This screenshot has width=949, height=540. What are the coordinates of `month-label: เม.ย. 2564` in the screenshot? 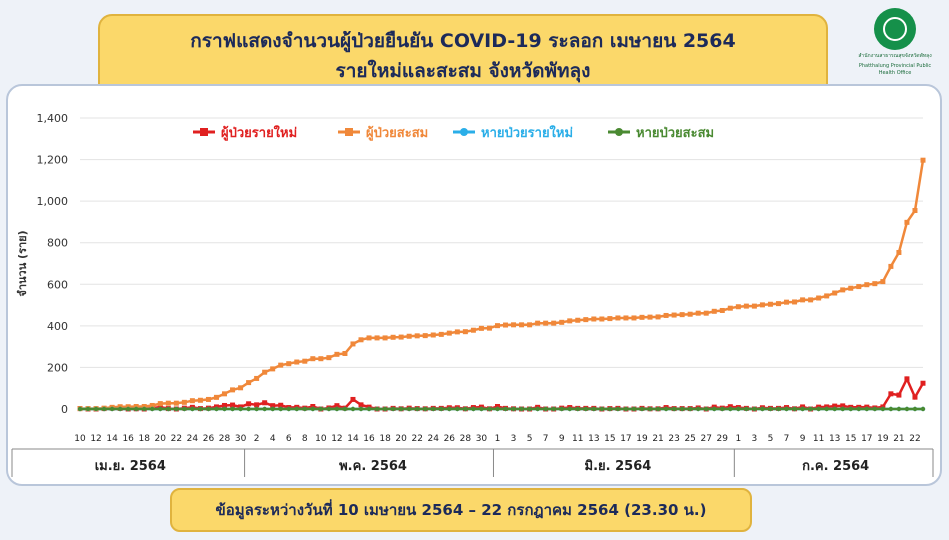 It's located at (130, 466).